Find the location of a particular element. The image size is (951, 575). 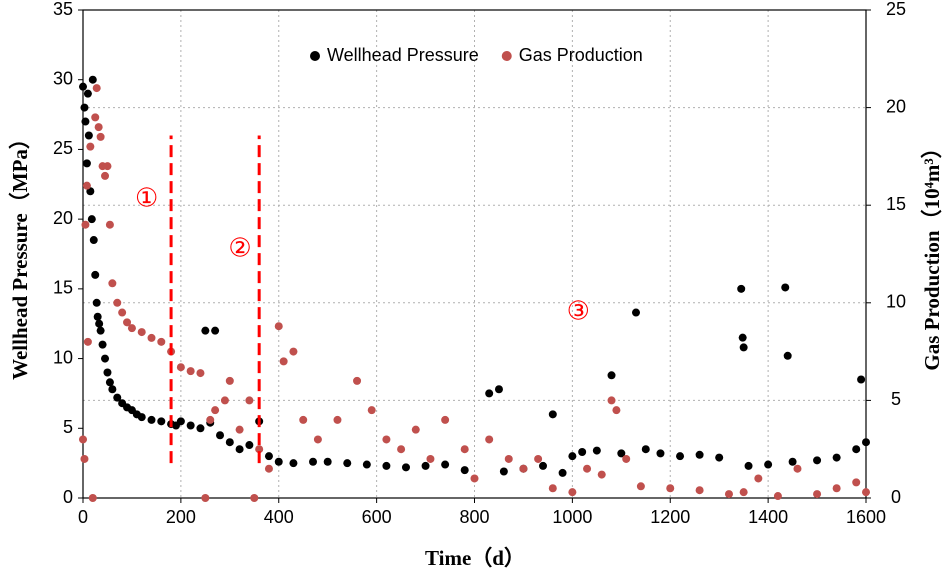

stage-label: ① is located at coordinates (146, 197).